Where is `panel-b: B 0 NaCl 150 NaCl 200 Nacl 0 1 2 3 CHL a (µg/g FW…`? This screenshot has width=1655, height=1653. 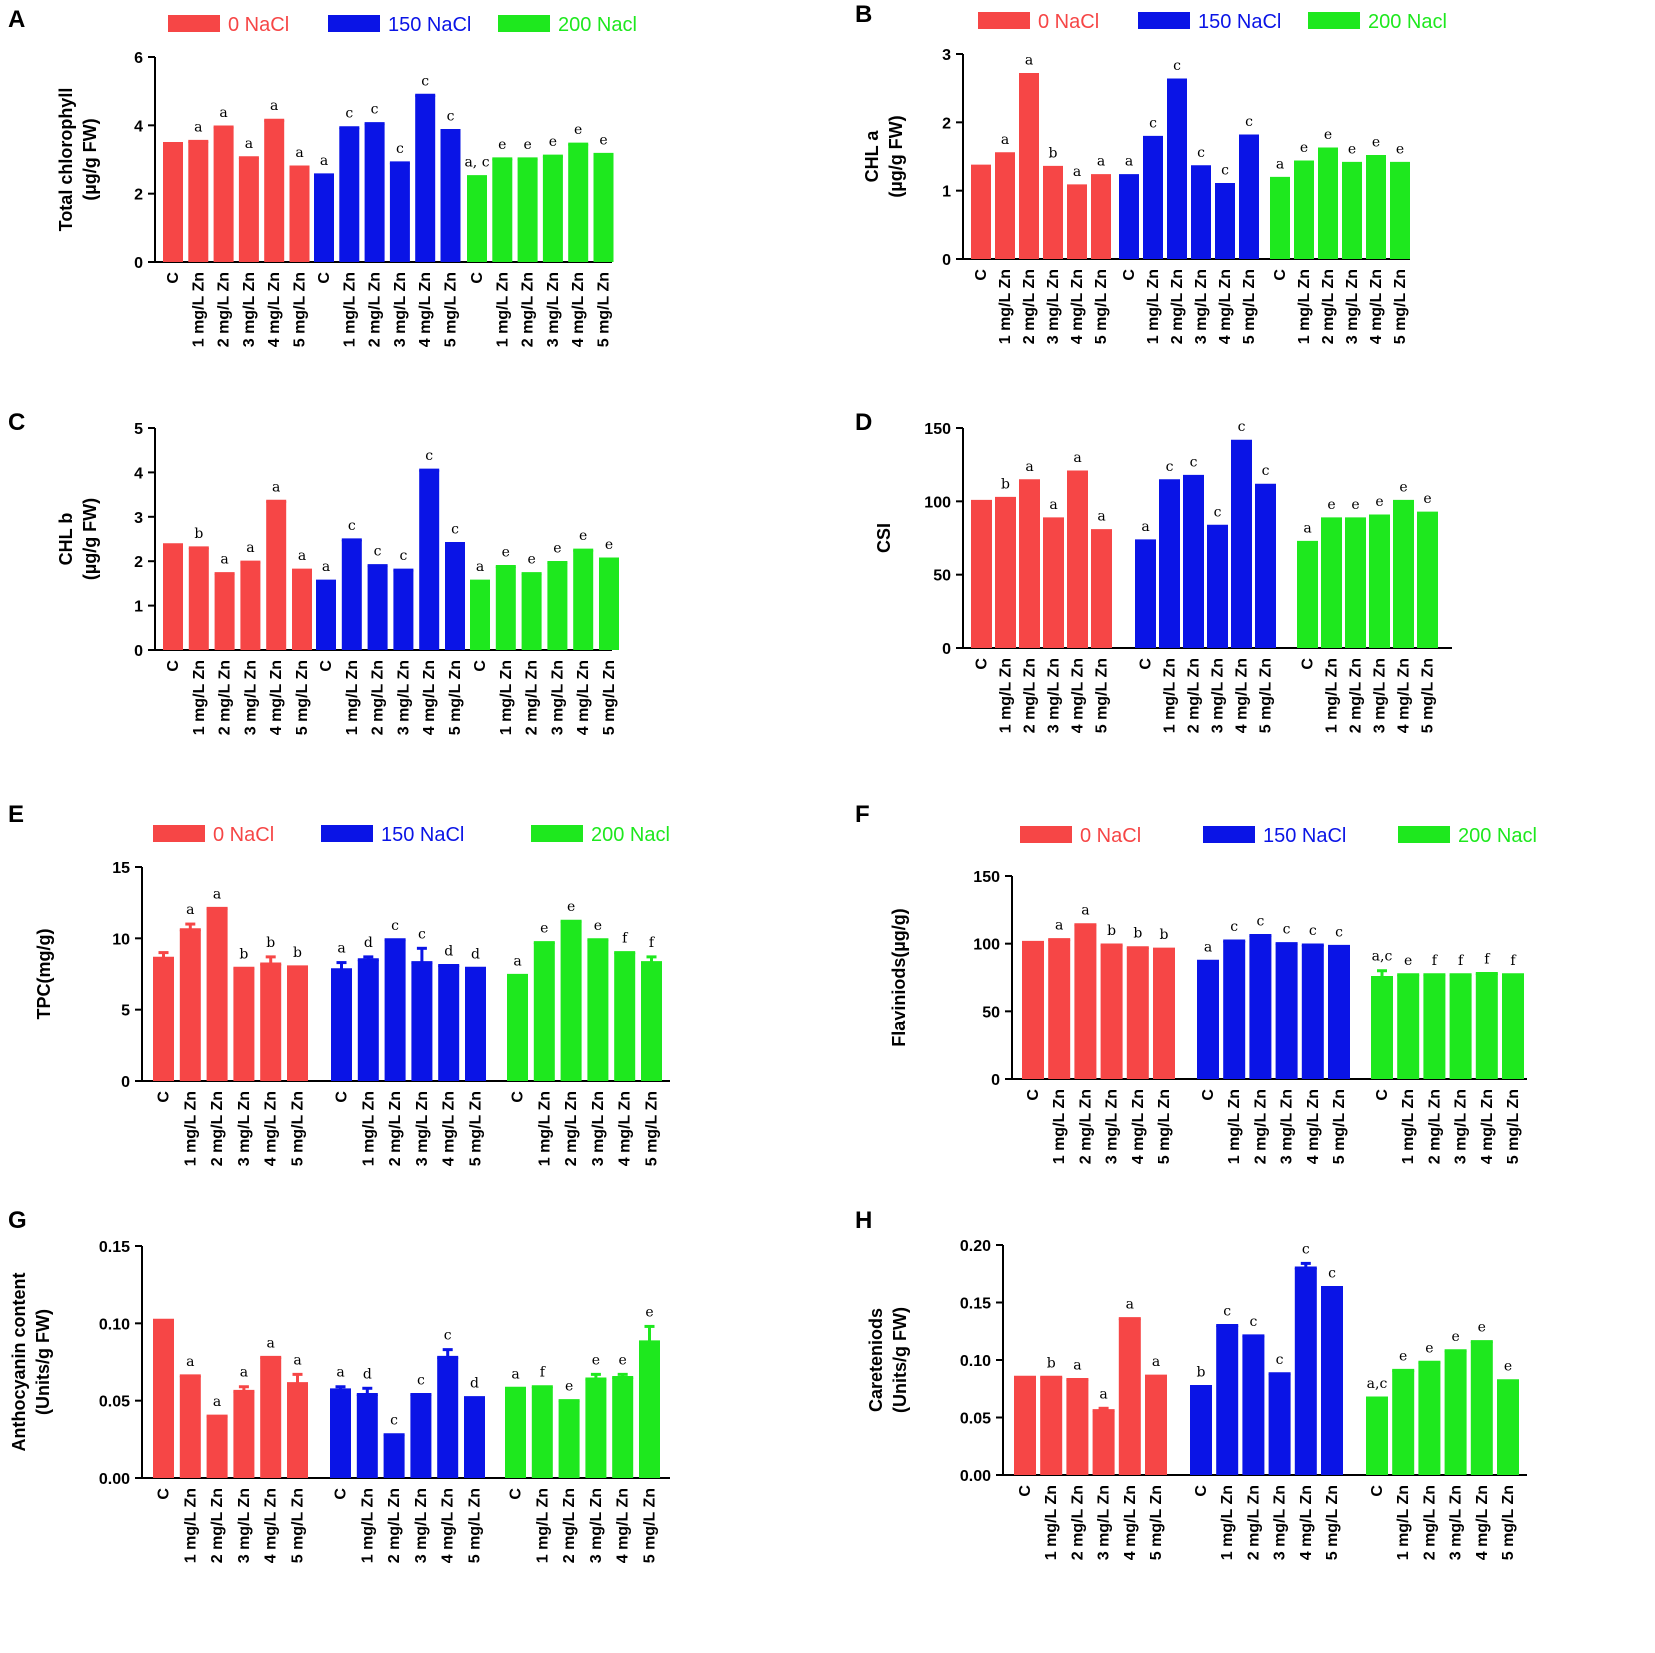 panel-b: B 0 NaCl 150 NaCl 200 Nacl 0 1 2 3 CHL a (µg/g FW… is located at coordinates (1151, 172).